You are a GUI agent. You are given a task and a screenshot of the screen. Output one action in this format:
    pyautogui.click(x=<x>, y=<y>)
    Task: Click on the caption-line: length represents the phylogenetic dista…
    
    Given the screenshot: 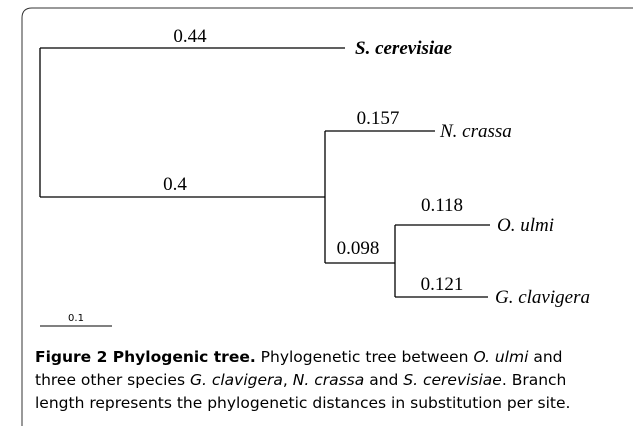 What is the action you would take?
    pyautogui.click(x=302, y=403)
    